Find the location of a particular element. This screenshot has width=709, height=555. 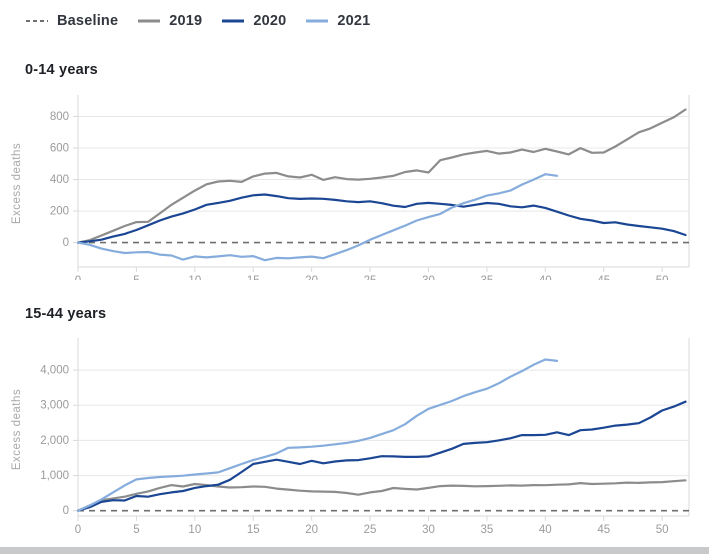

line-2020 is located at coordinates (381, 218).